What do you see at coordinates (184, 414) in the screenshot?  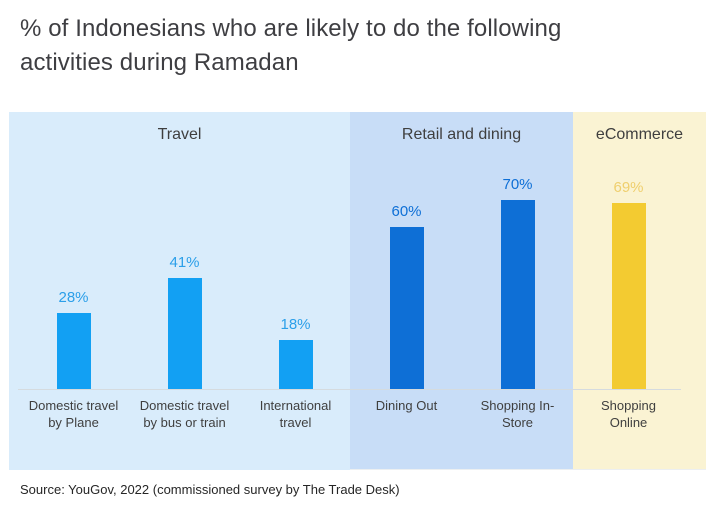 I see `category-label-1: Domestic travel by bus or train` at bounding box center [184, 414].